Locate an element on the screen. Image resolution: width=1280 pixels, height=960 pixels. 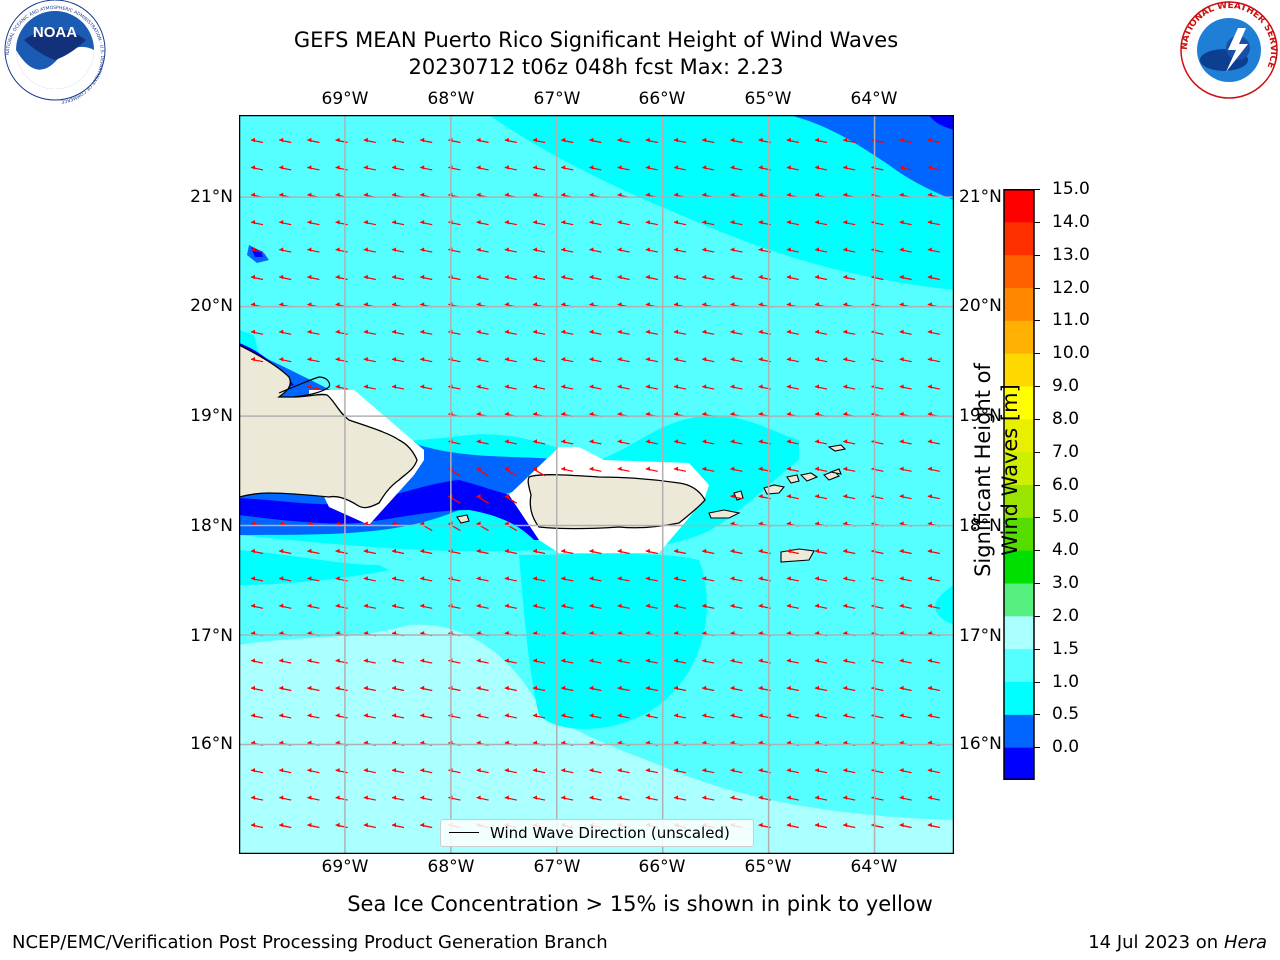
lon-label-bottom-64w: 64°W is located at coordinates (874, 867).